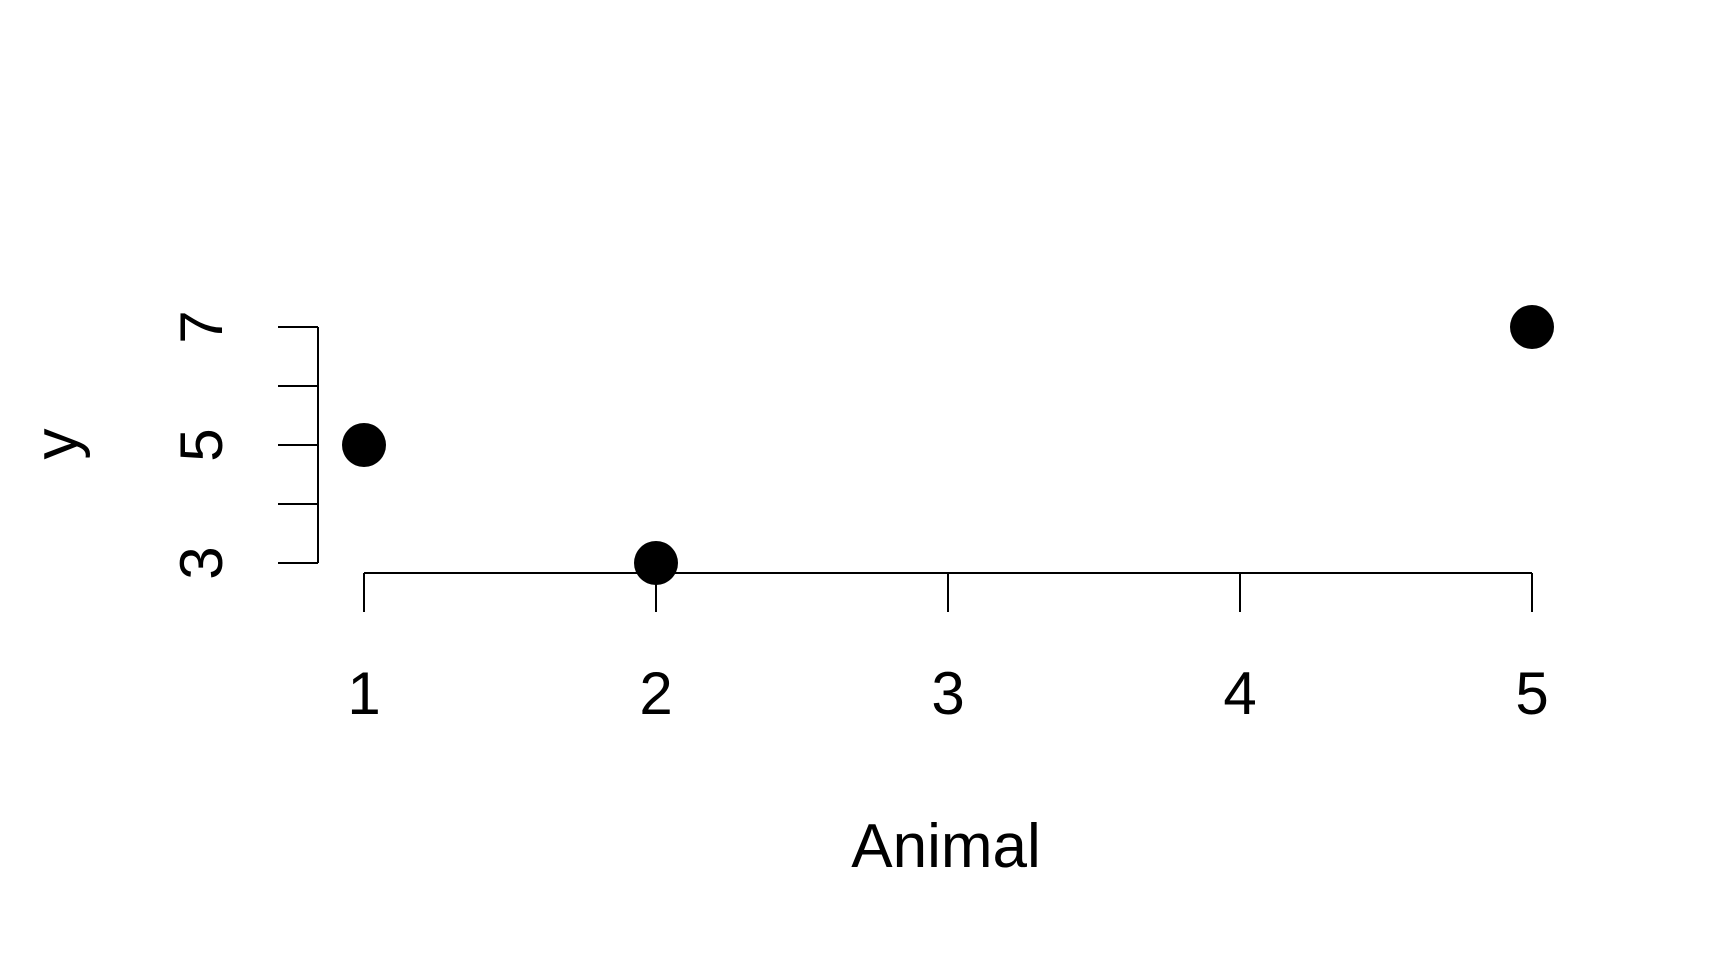  I want to click on y-tick-label: 5, so click(201, 444).